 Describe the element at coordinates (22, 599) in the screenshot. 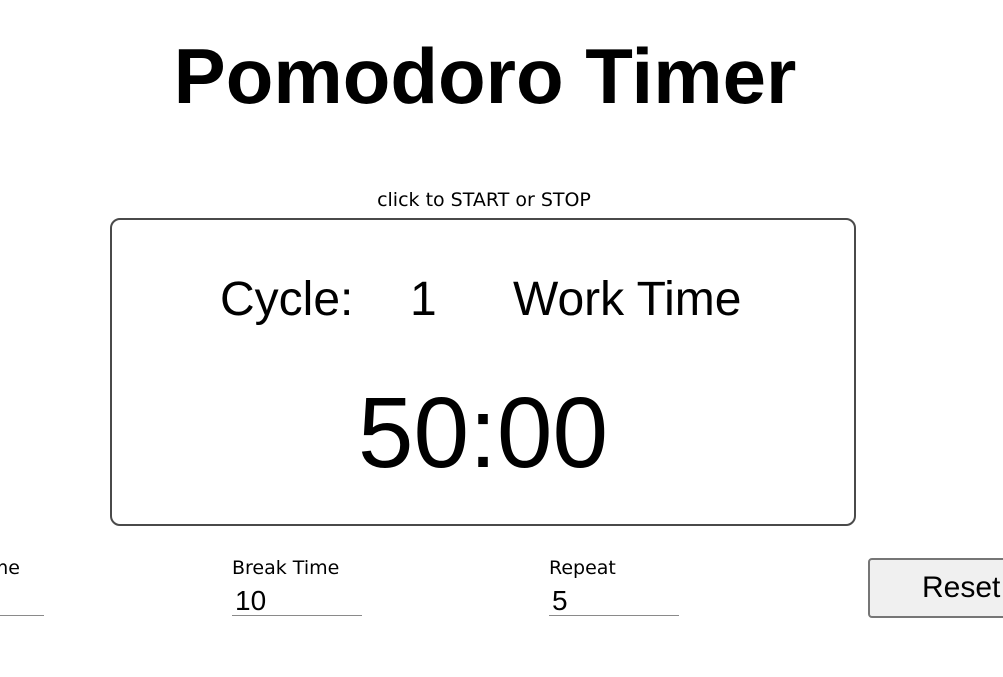

I see `work-time-input` at that location.